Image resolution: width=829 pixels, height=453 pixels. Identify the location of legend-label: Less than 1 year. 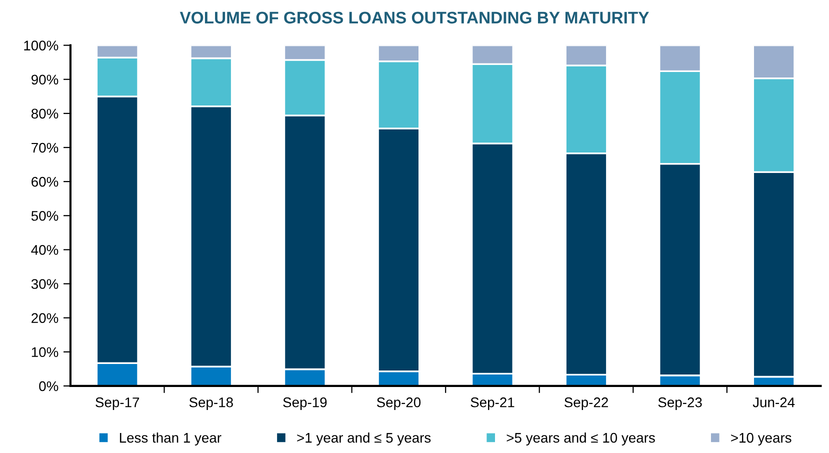
(171, 439).